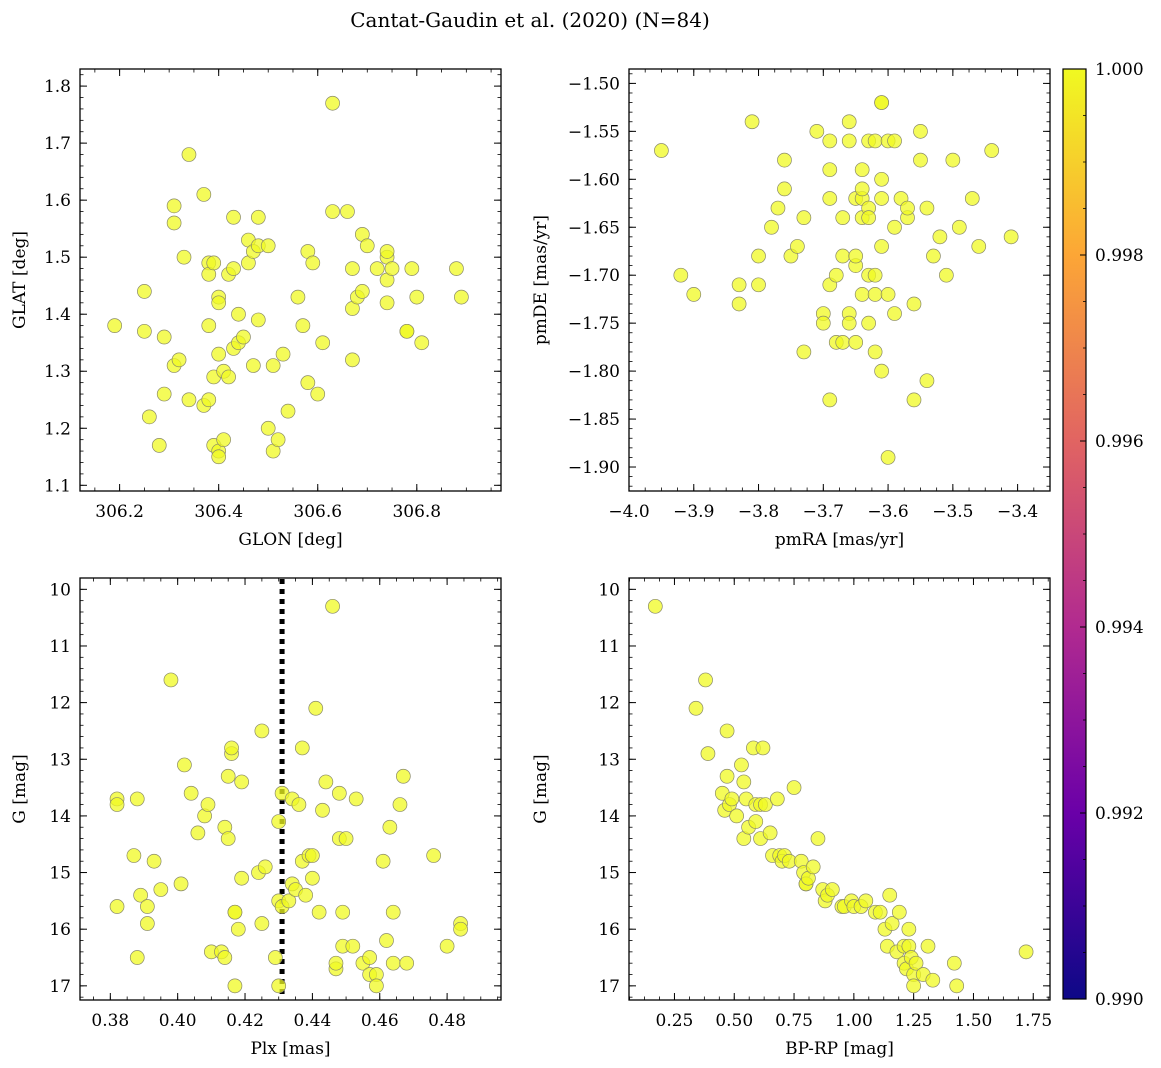  What do you see at coordinates (952, 512) in the screenshot?
I see `x-tick-label: −3.5` at bounding box center [952, 512].